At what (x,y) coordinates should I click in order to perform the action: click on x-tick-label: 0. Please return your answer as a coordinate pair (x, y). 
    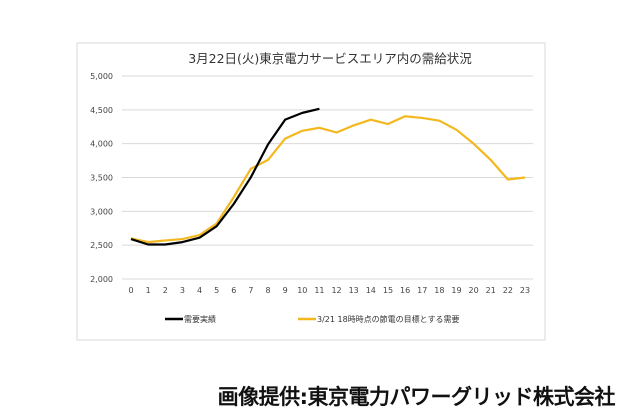
    Looking at the image, I should click on (130, 290).